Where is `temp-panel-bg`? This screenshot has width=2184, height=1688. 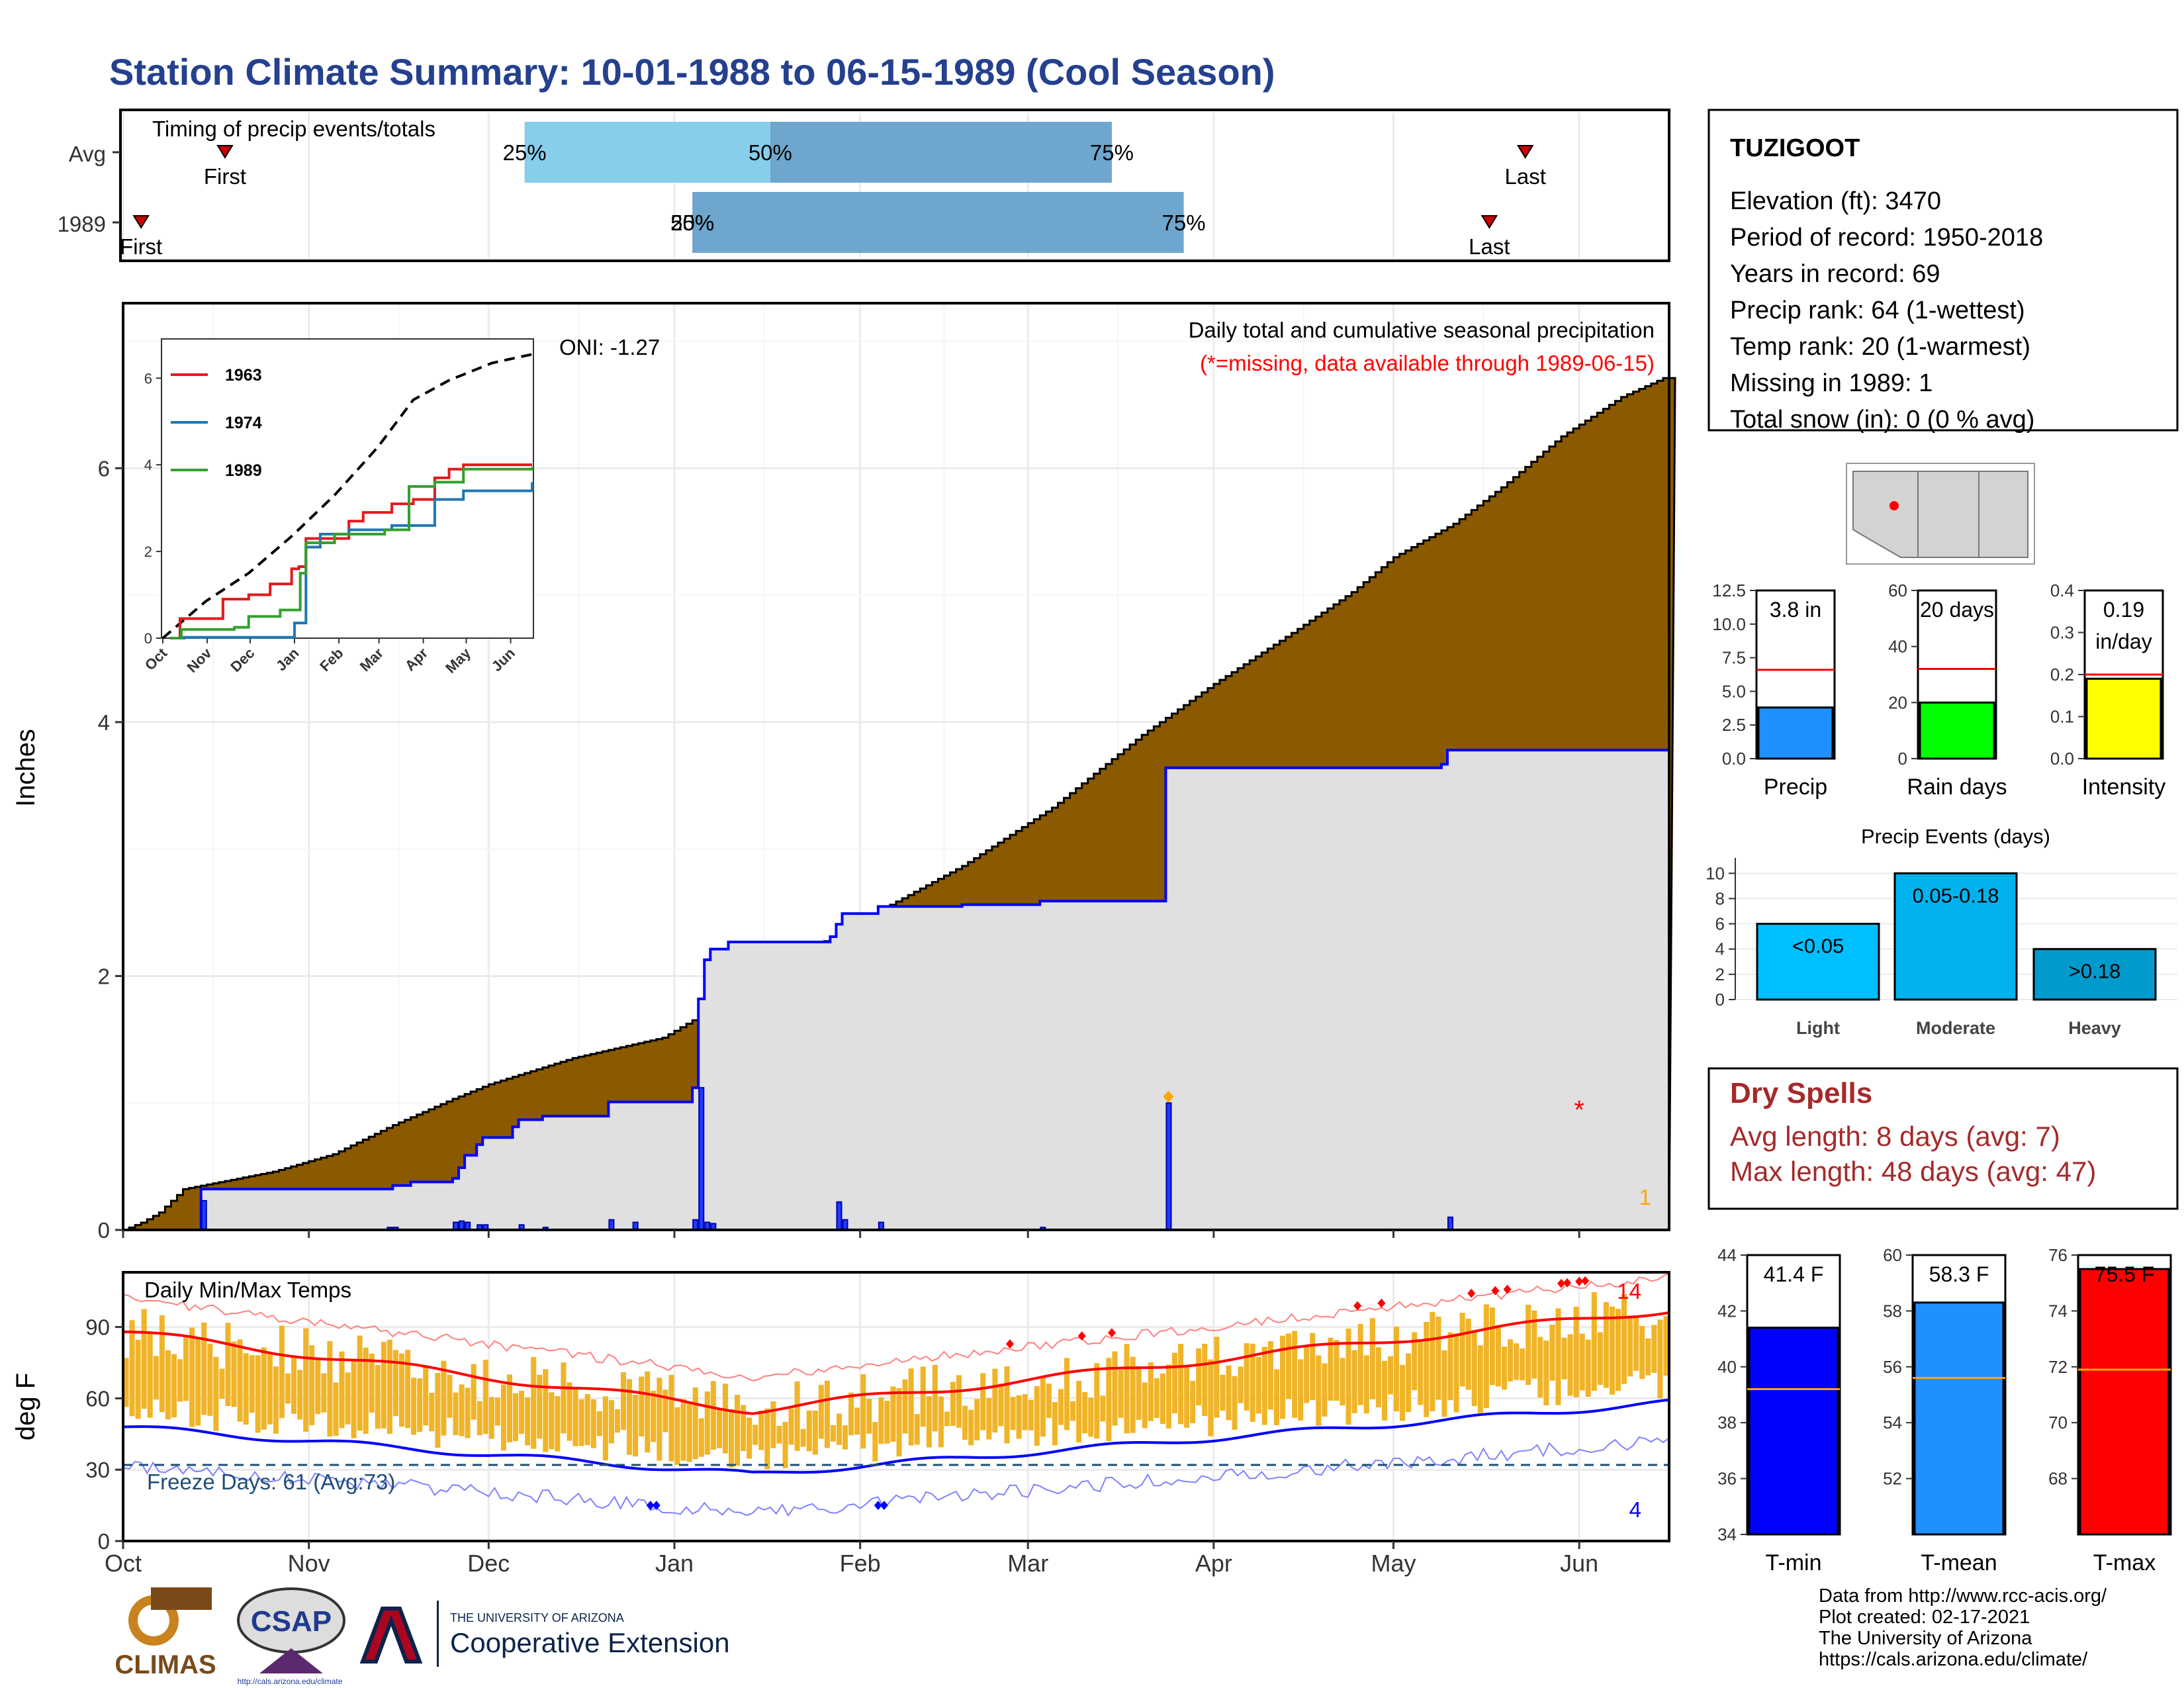
temp-panel-bg is located at coordinates (896, 1406).